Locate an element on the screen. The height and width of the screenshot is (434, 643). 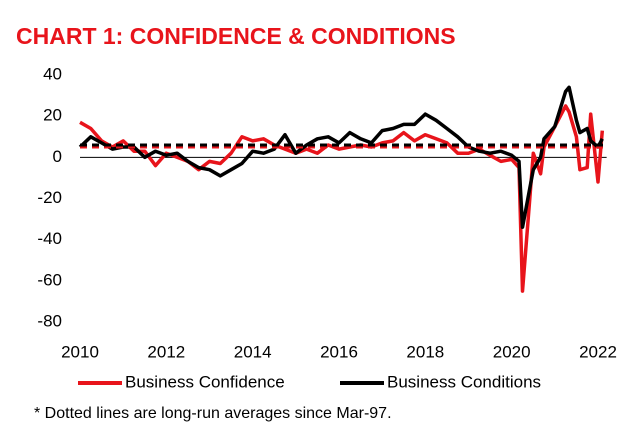
y-tick-label: -20 is located at coordinates (49, 197).